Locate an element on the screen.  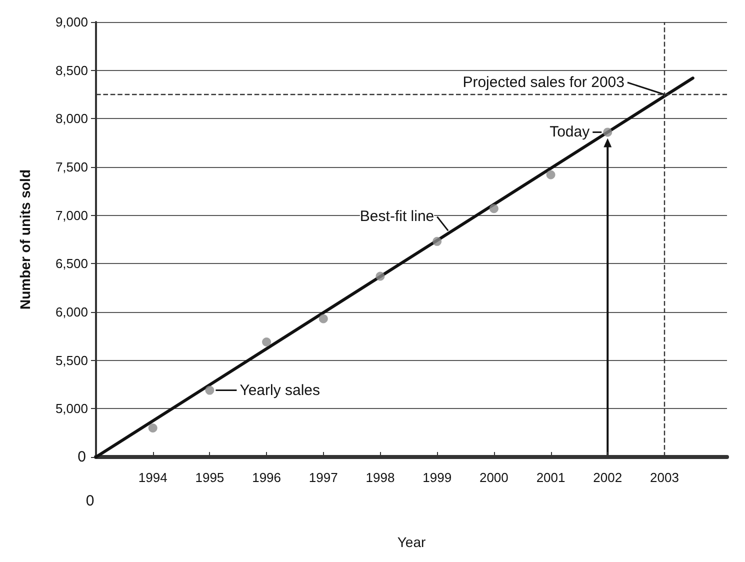
y-tick-label: 9,000 is located at coordinates (71, 22).